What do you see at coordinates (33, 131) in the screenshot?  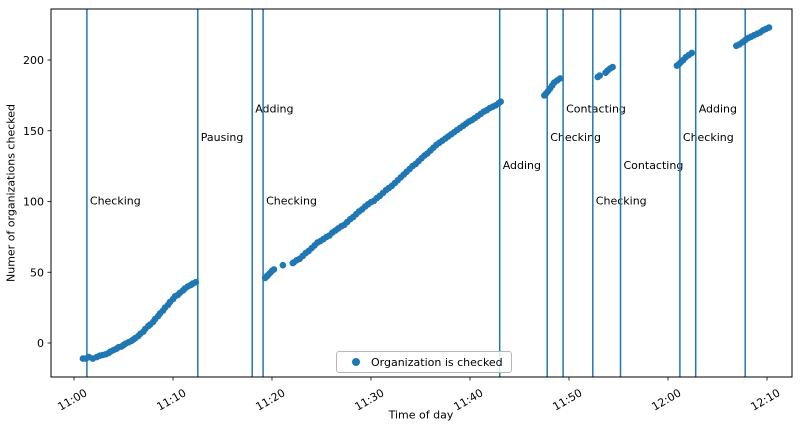 I see `y-tick-label: 150` at bounding box center [33, 131].